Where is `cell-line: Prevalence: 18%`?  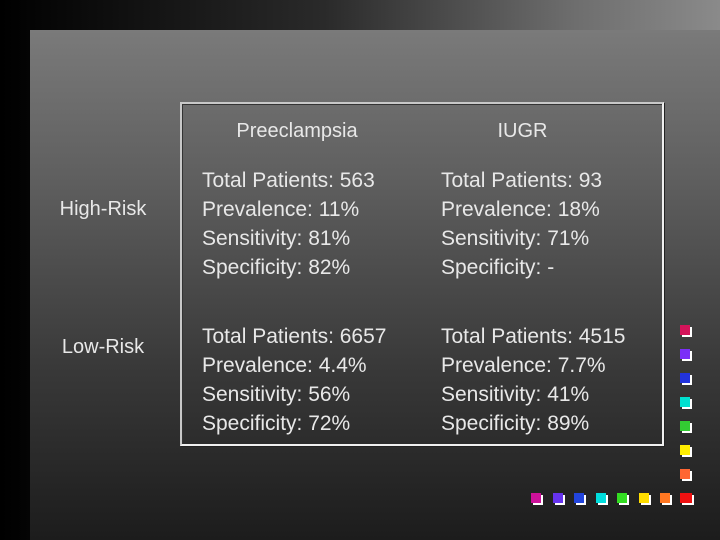 cell-line: Prevalence: 18% is located at coordinates (520, 209).